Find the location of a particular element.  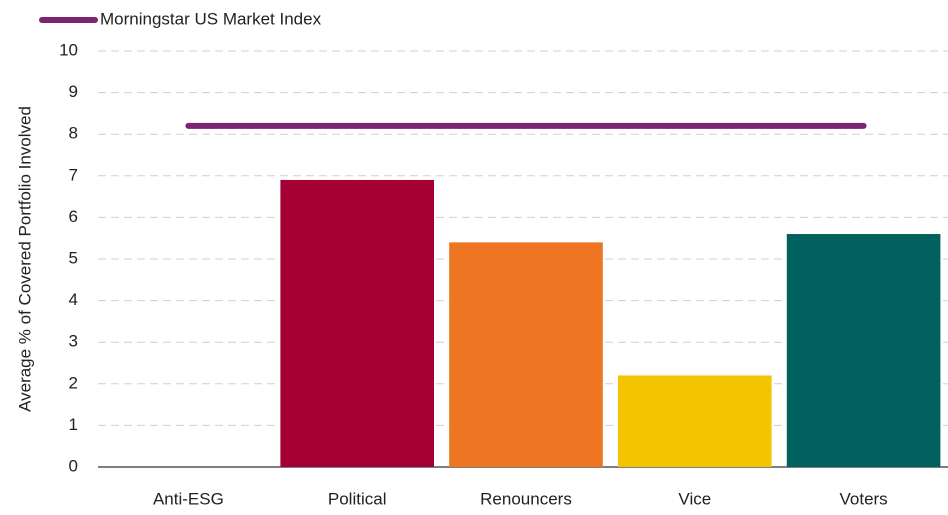

y-tick-label: 10 is located at coordinates (68, 49).